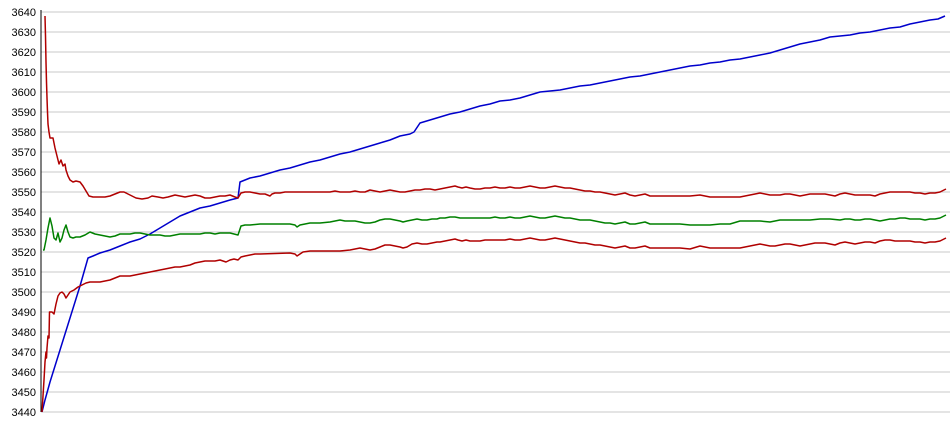 The image size is (950, 435). What do you see at coordinates (24, 233) in the screenshot?
I see `y-axis-tick-label: 3530` at bounding box center [24, 233].